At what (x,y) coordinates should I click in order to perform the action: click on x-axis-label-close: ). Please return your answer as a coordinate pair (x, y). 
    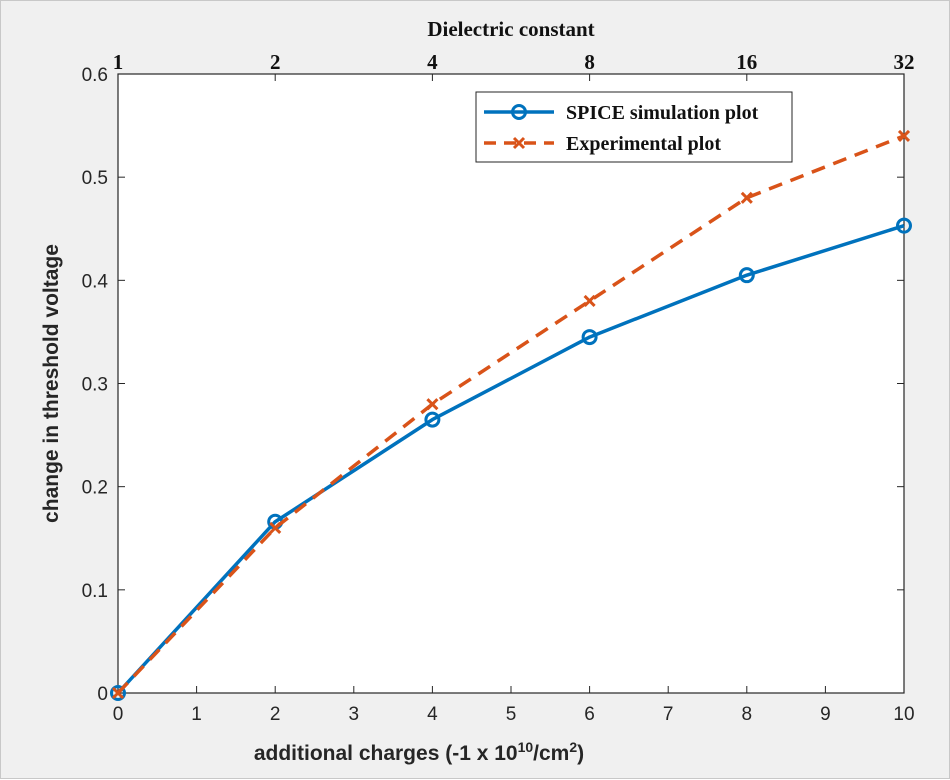
    Looking at the image, I should click on (580, 753).